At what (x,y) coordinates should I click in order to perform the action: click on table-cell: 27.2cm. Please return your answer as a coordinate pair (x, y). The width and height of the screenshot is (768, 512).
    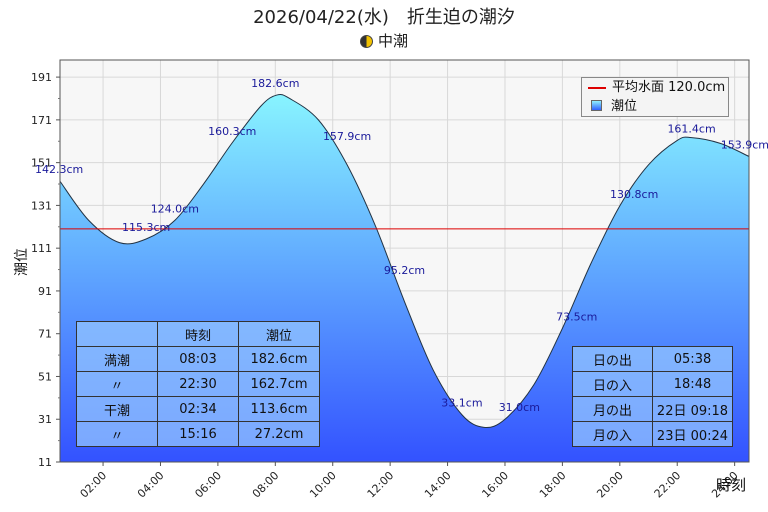
    Looking at the image, I should click on (279, 434).